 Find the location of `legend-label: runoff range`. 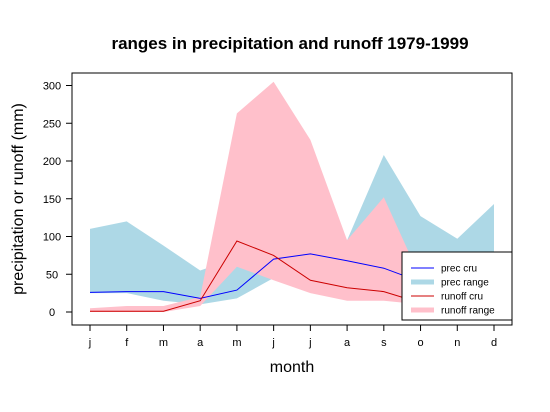

legend-label: runoff range is located at coordinates (468, 311).